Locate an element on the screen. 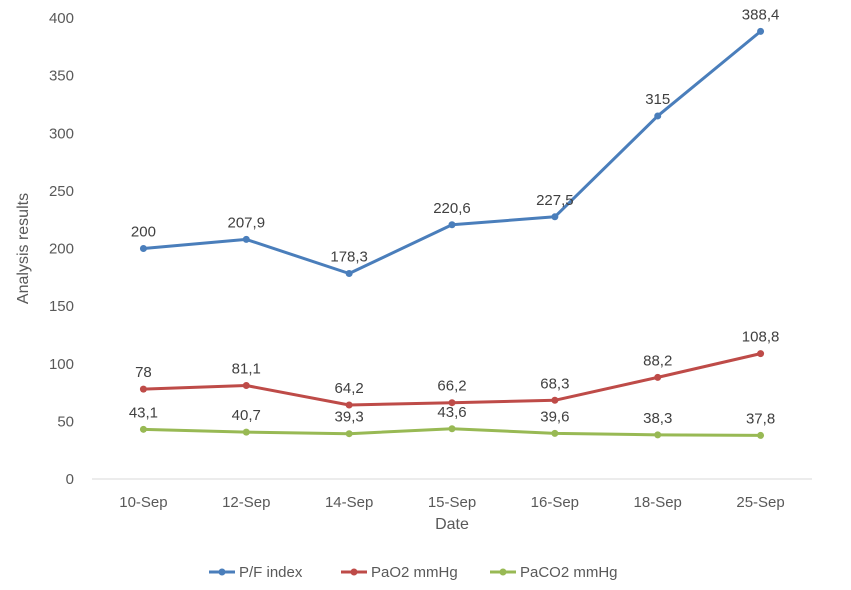  data-label: 37,8 is located at coordinates (760, 418).